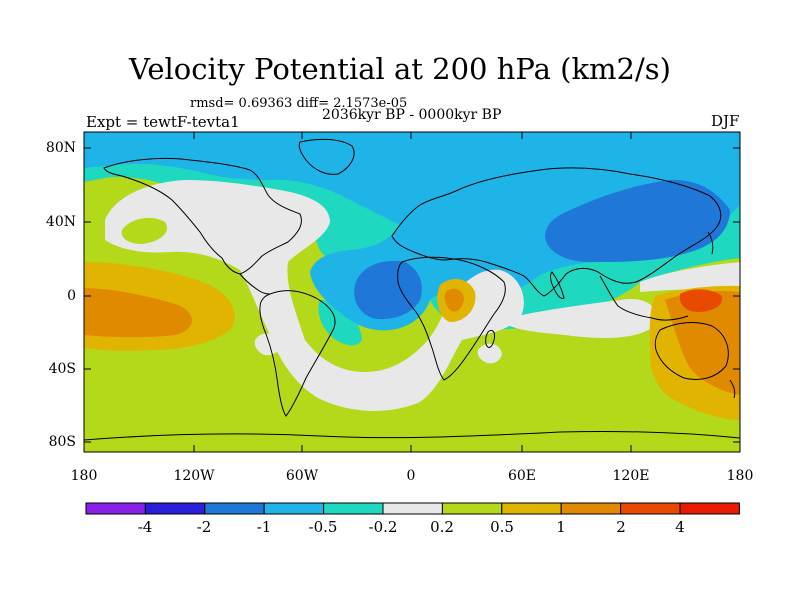 This screenshot has height=600, width=800. Describe the element at coordinates (691, 351) in the screenshot. I see `coast-australia` at that location.